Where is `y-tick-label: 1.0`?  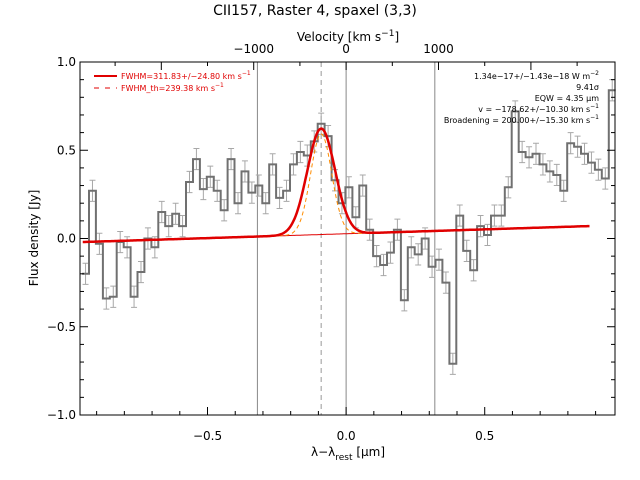
y-tick-label: 1.0 is located at coordinates (66, 62).